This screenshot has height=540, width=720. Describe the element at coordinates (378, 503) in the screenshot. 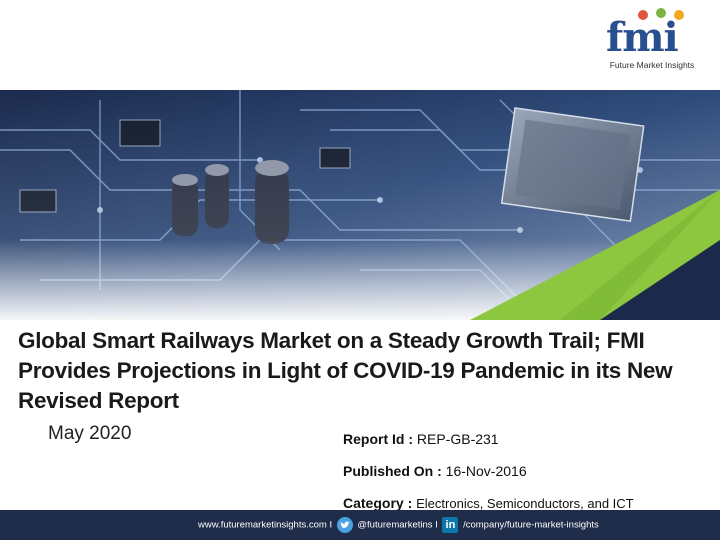

I see `category-label: Category :` at that location.